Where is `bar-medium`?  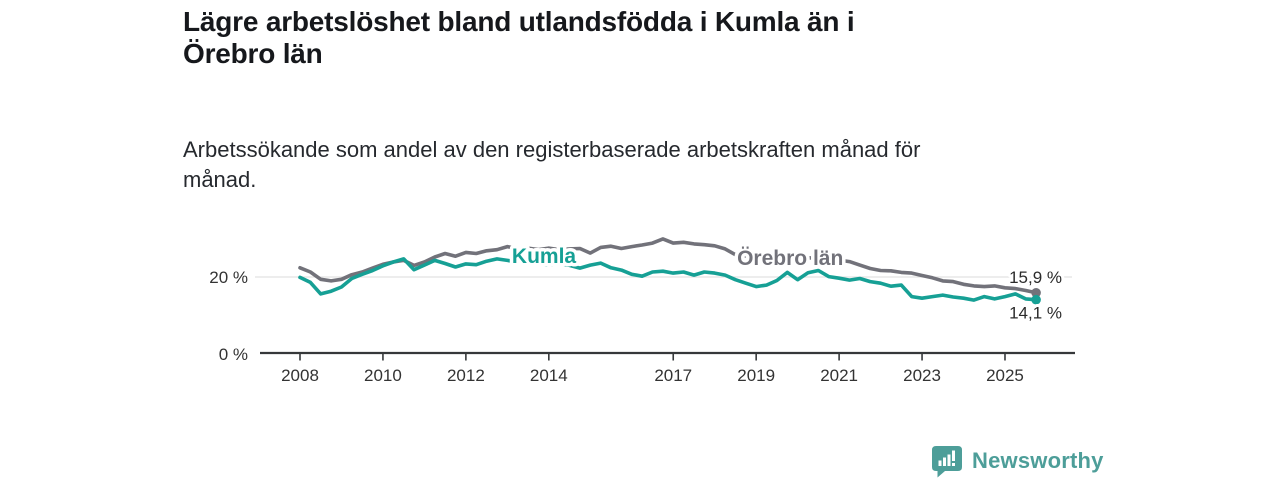
bar-medium is located at coordinates (944, 461).